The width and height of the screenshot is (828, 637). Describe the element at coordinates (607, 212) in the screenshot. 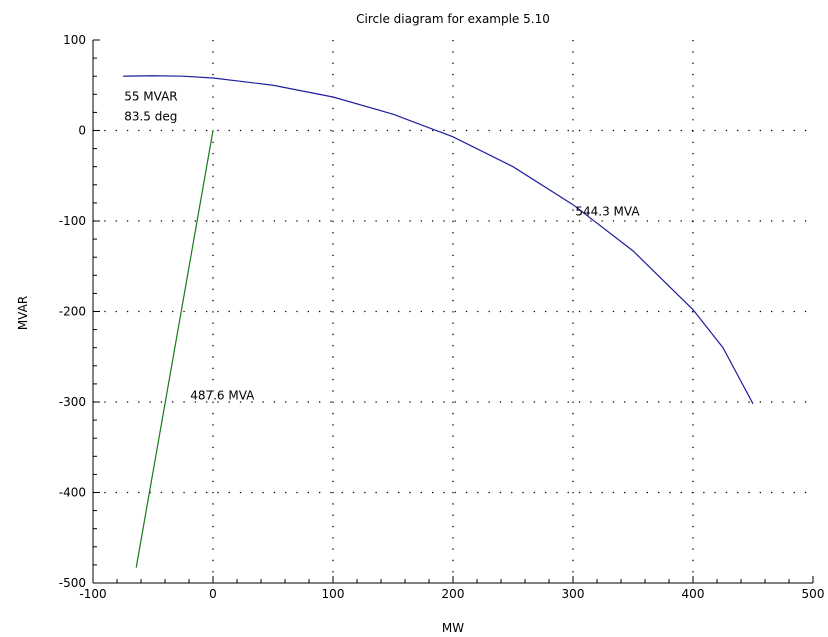

I see `annotation-2: 544.3 MVA` at that location.